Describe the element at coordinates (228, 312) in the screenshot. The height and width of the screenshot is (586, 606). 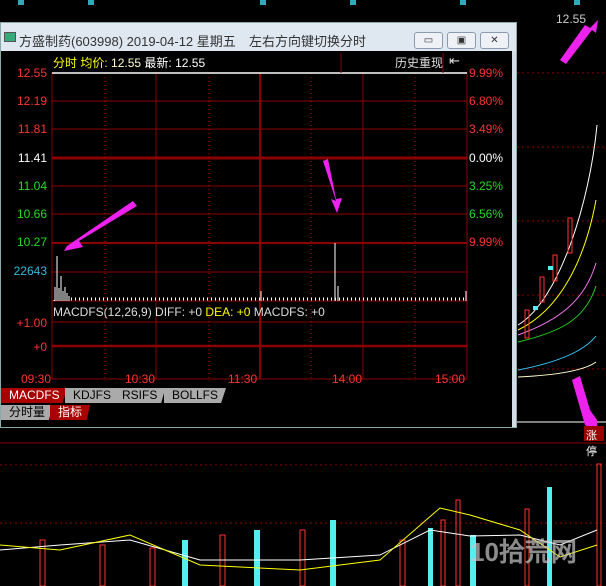
I see `macd-dea: DEA: +0` at that location.